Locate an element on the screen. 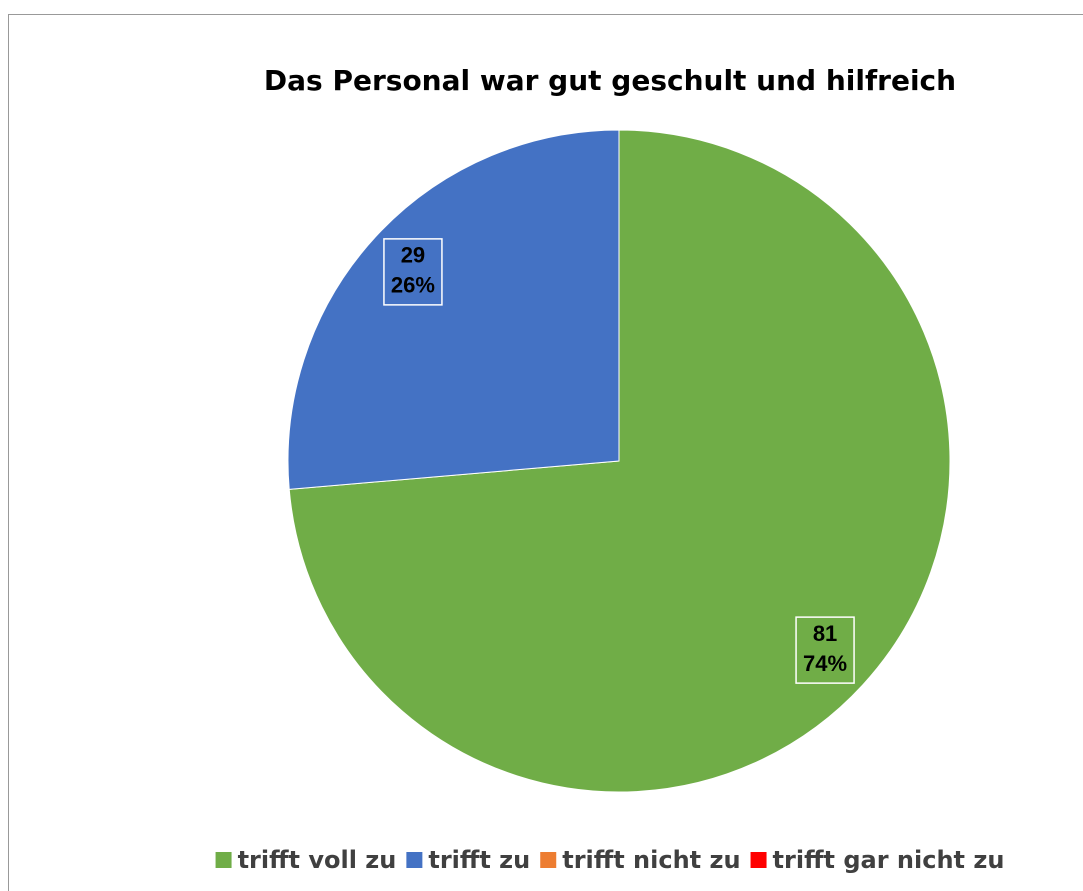 The width and height of the screenshot is (1083, 891). legend-item: trifft gar nicht zu is located at coordinates (877, 860).